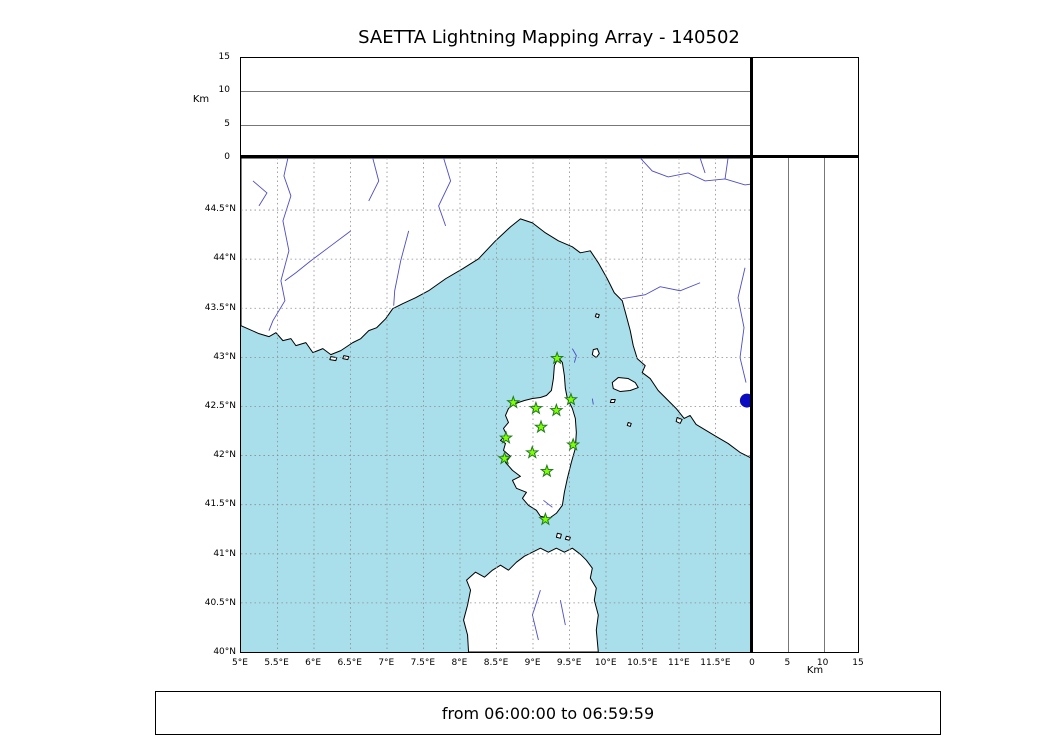 The image size is (1050, 750). Describe the element at coordinates (349, 663) in the screenshot. I see `lon-tick-label: 6.5°E` at that location.